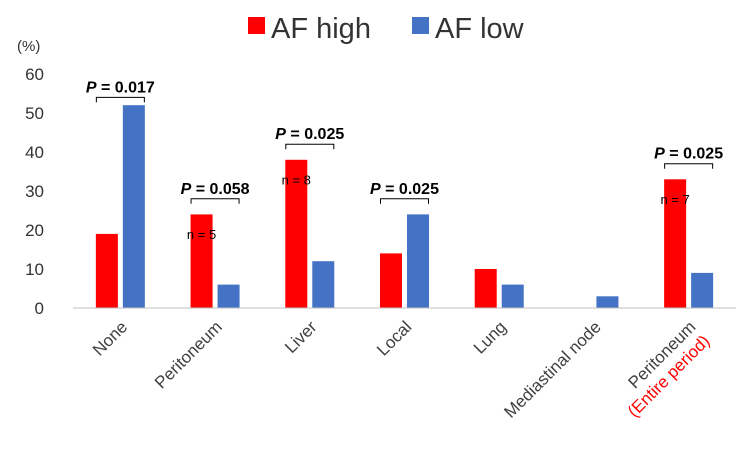  I want to click on y-axis-ticks: 0 10 20 30 40 50 60, so click(34, 191).